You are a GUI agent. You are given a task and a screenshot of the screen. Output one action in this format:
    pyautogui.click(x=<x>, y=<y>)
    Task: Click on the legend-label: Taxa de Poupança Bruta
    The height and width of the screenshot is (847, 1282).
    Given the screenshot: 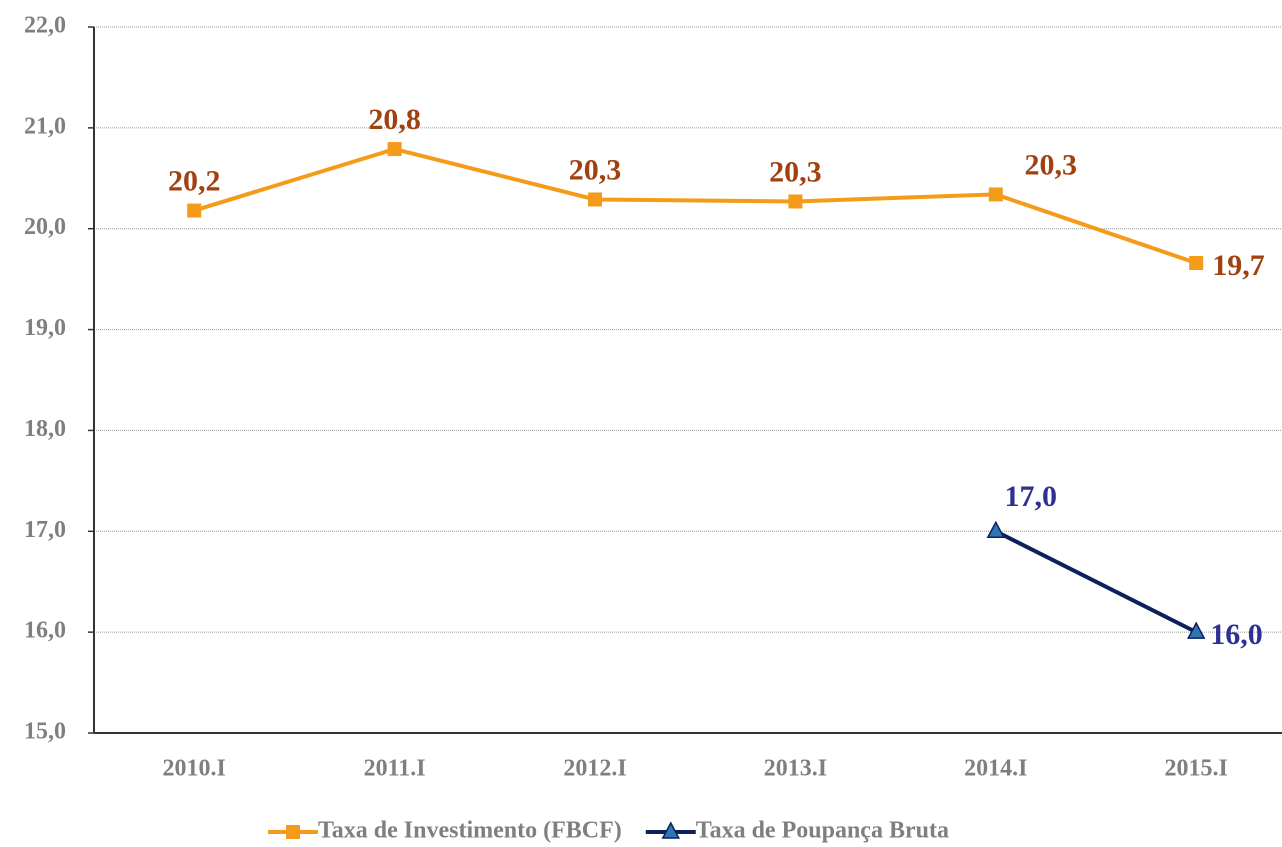 What is the action you would take?
    pyautogui.click(x=822, y=831)
    